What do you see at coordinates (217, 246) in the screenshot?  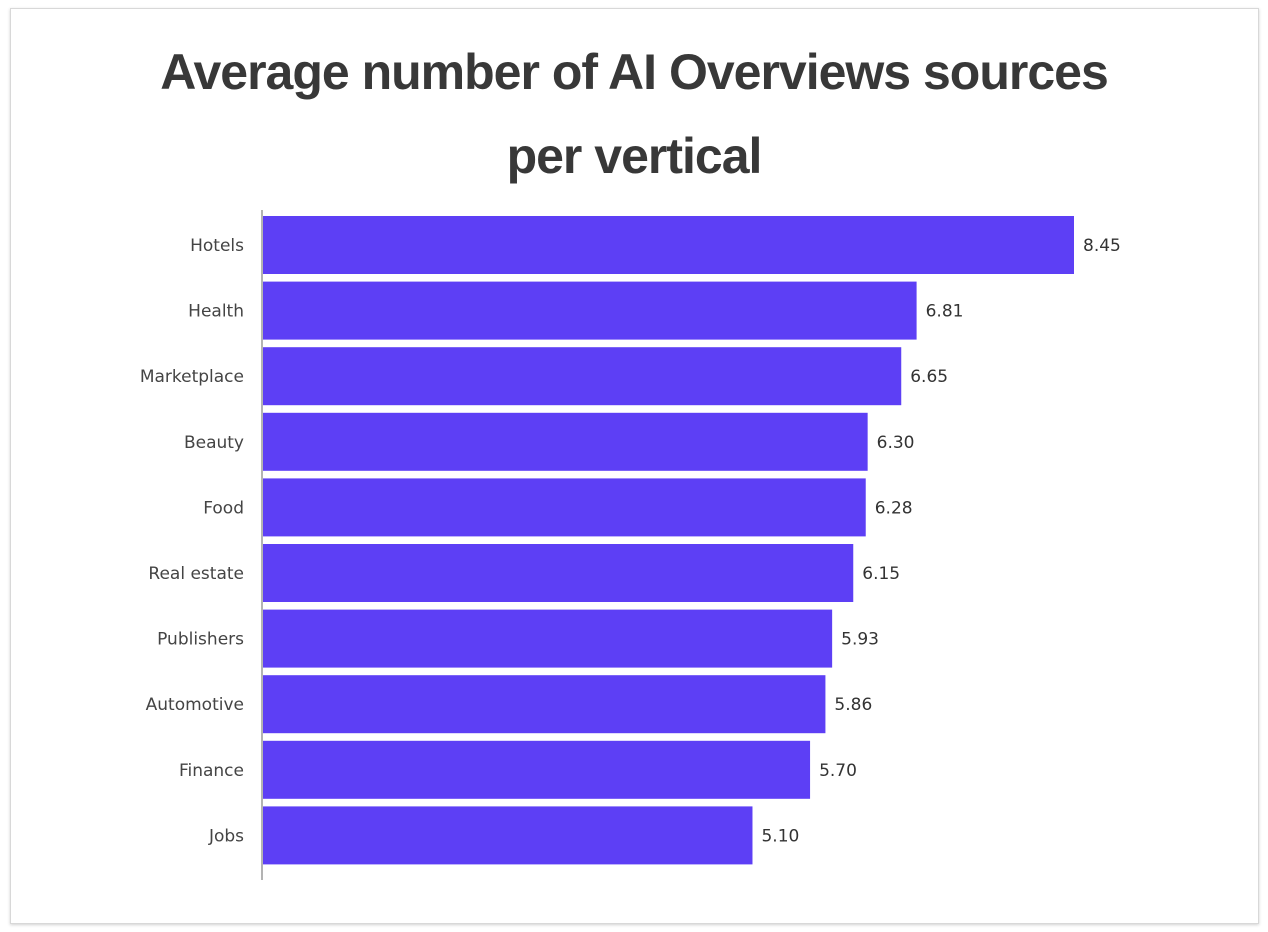 I see `category-label: Hotels` at bounding box center [217, 246].